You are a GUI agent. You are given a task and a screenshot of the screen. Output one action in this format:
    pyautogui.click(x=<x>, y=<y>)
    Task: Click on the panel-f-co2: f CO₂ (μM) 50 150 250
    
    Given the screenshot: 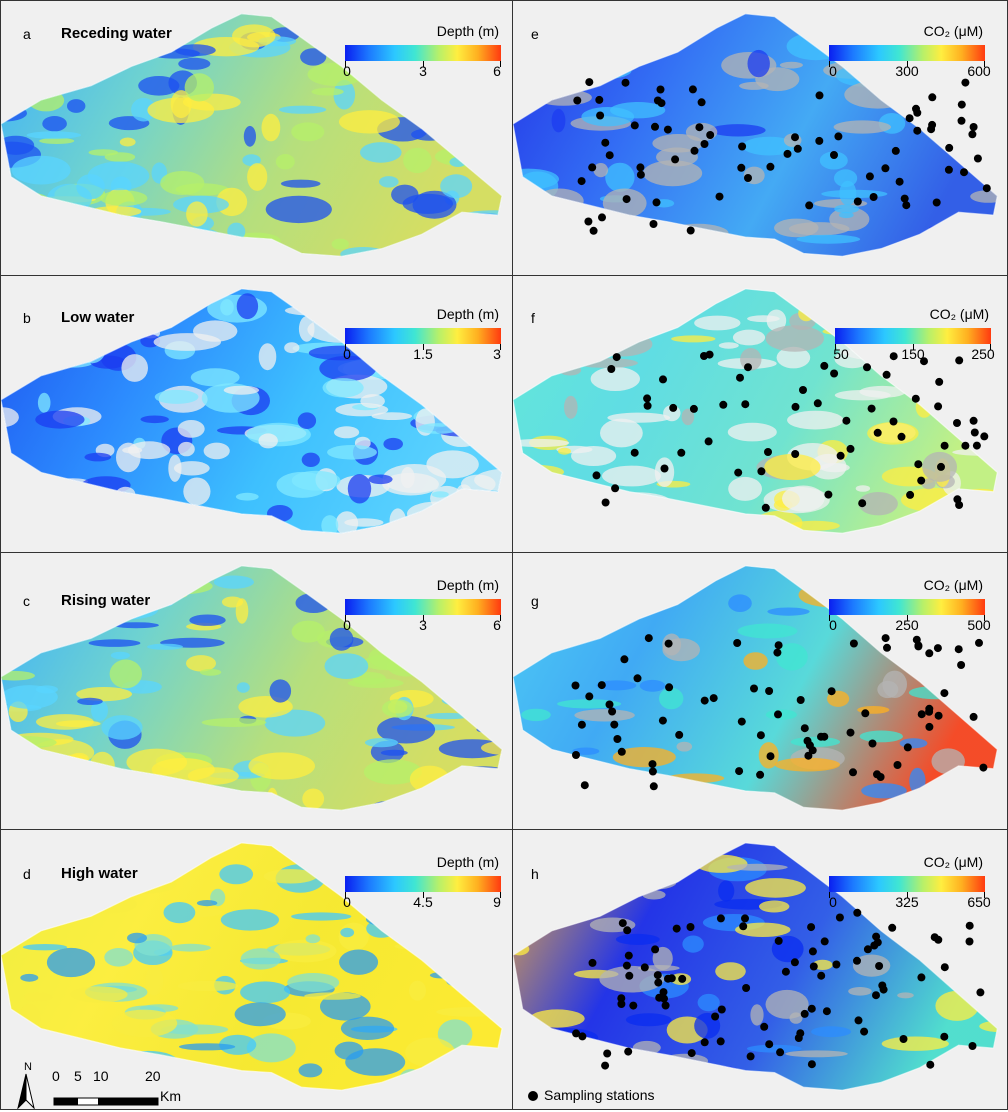 What is the action you would take?
    pyautogui.click(x=760, y=414)
    